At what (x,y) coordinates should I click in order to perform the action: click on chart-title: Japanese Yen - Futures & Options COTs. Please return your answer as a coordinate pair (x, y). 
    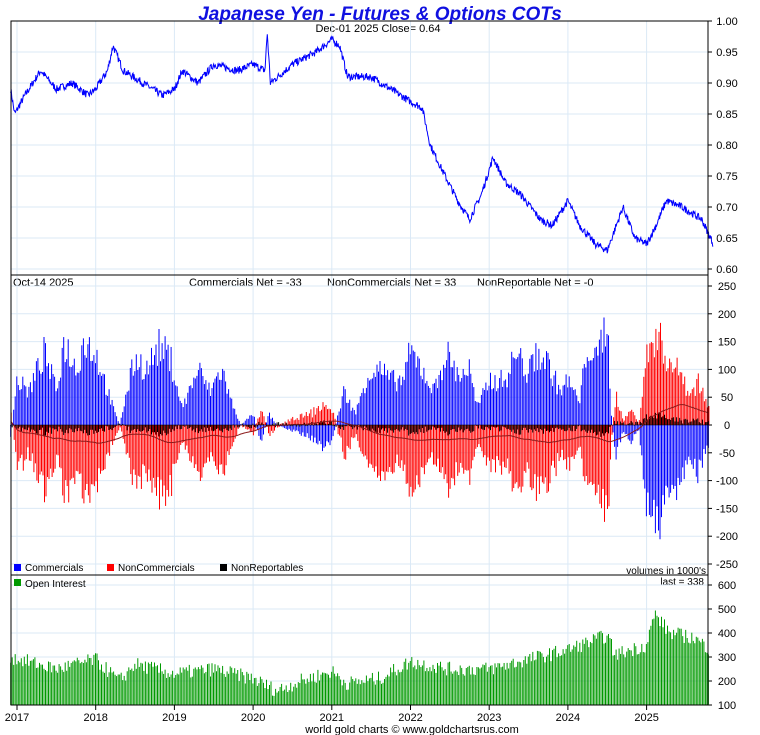
    Looking at the image, I should click on (380, 14).